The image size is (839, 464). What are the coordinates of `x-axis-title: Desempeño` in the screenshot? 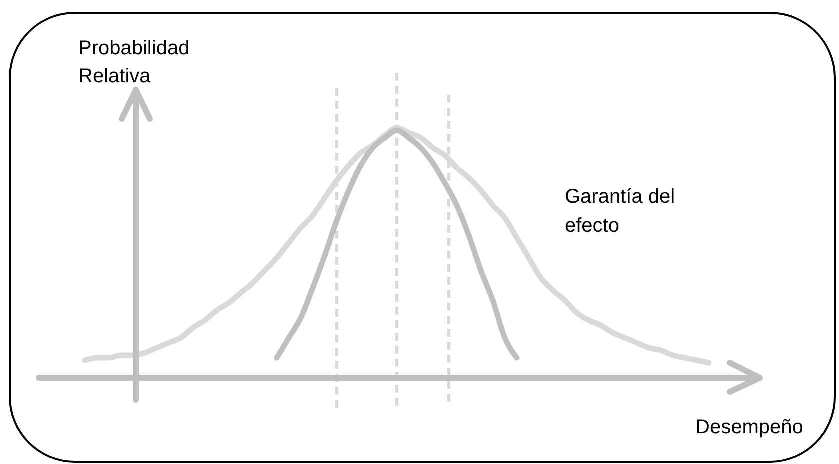 It's located at (750, 427).